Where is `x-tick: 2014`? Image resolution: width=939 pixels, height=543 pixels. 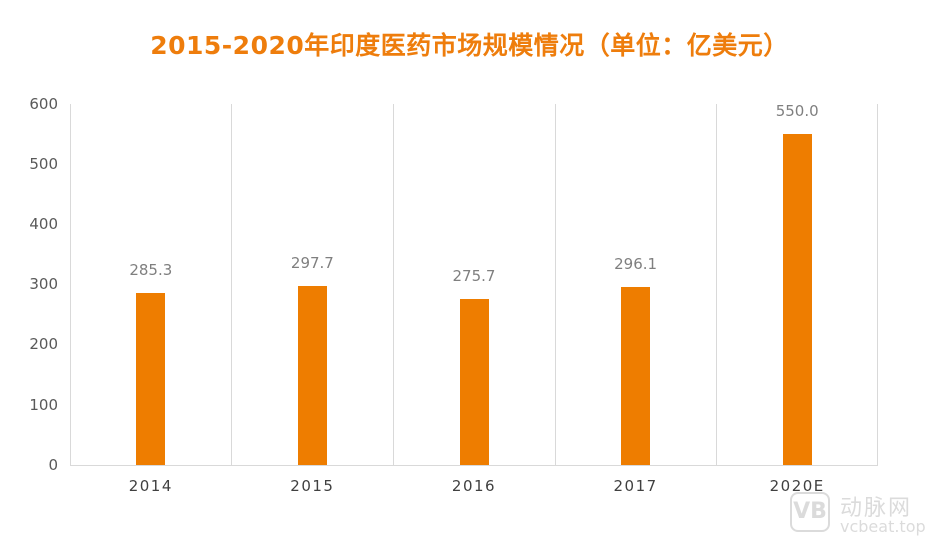 x-tick: 2014 is located at coordinates (150, 486).